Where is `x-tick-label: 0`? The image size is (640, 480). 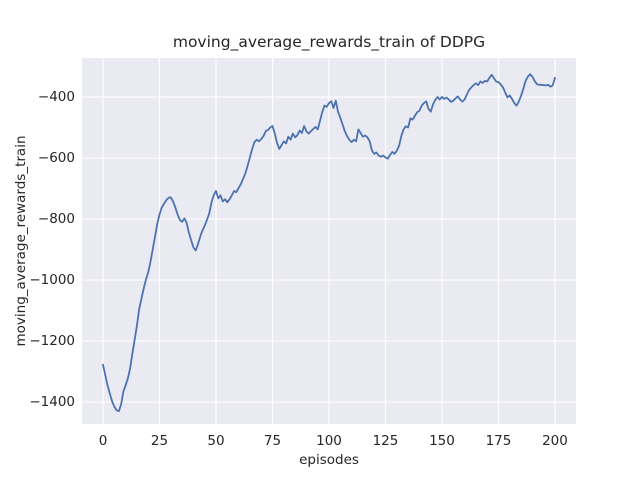
x-tick-label: 0 is located at coordinates (103, 441).